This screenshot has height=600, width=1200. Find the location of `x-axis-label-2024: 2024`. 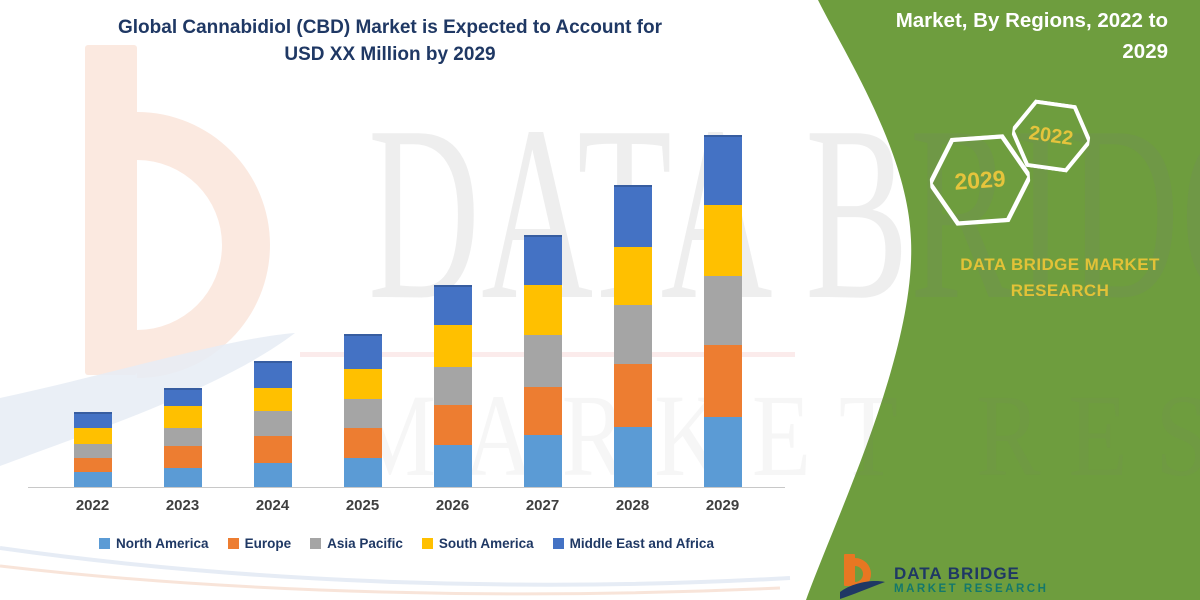

x-axis-label-2024: 2024 is located at coordinates (272, 505).